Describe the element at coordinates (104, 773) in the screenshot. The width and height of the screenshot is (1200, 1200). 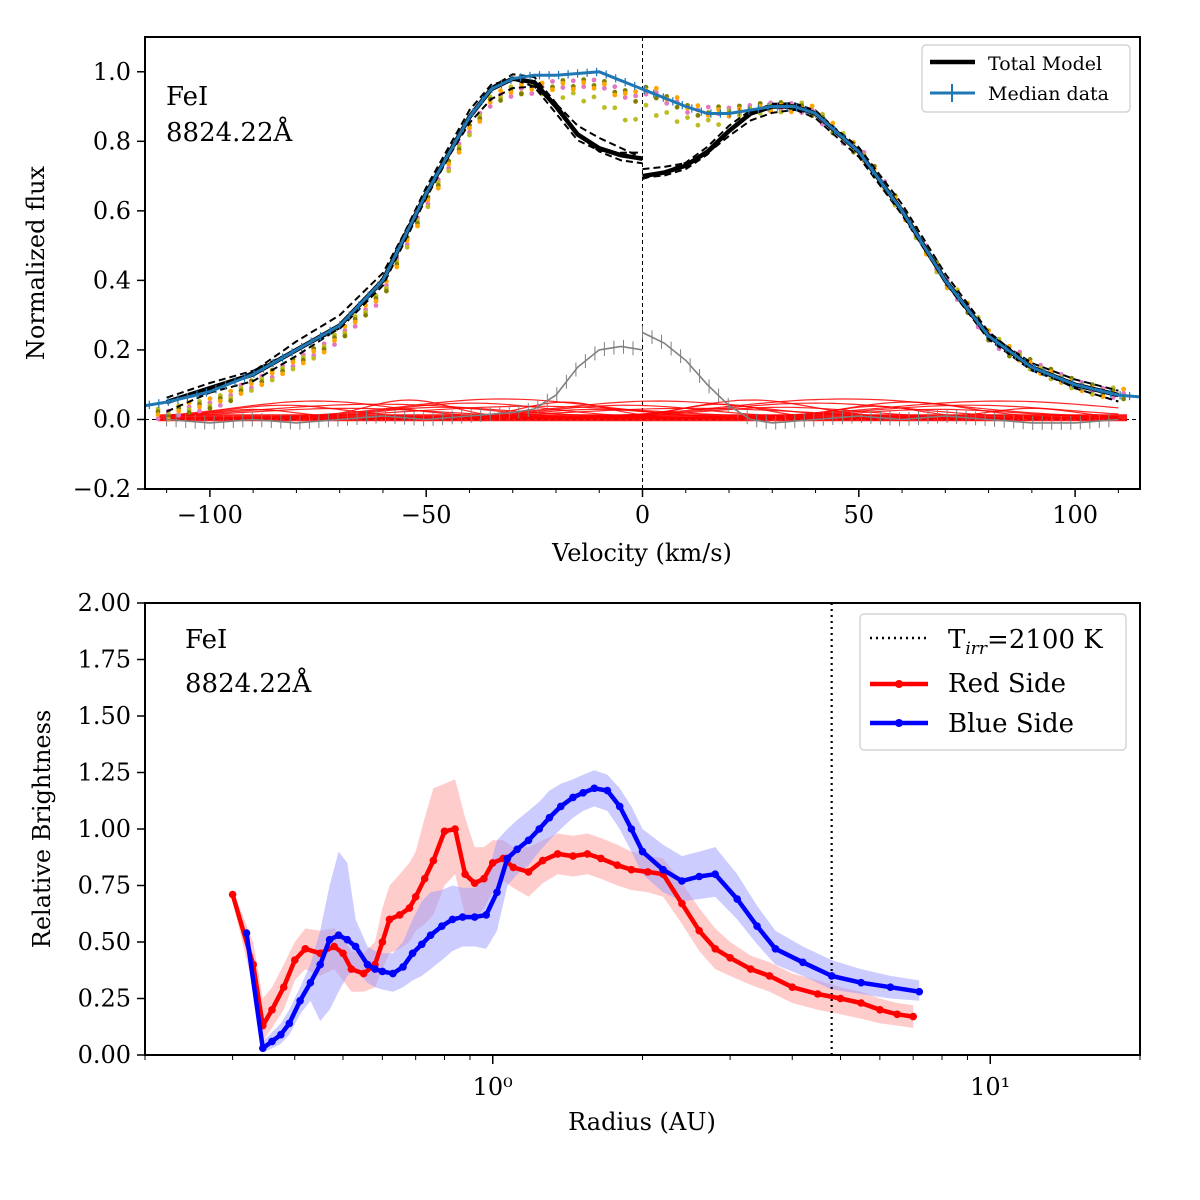
I see `bottom-y-tick-label: 1.25` at that location.